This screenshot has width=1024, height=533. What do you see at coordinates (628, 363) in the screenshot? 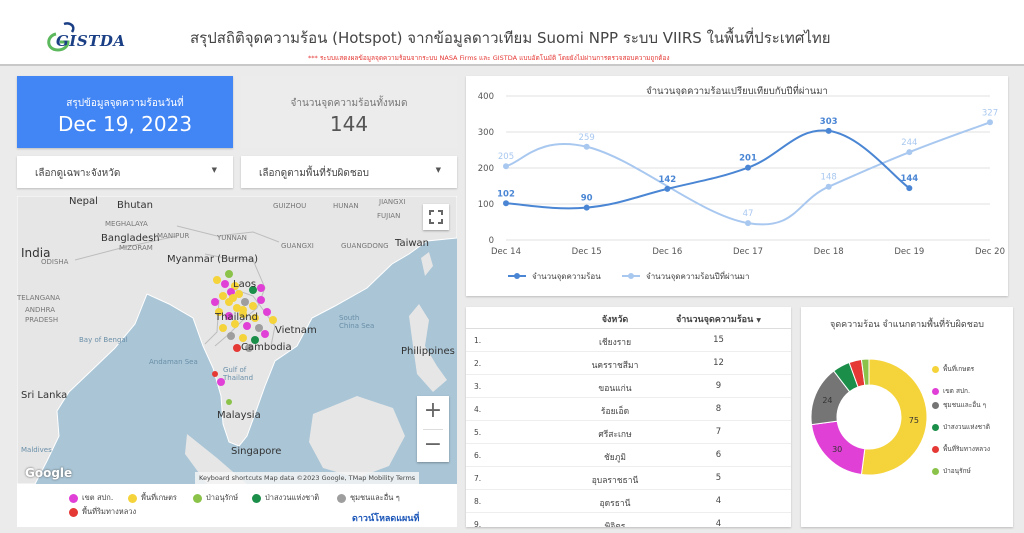
I see `table-row: 2. นครราชสีมา 12` at bounding box center [628, 363].